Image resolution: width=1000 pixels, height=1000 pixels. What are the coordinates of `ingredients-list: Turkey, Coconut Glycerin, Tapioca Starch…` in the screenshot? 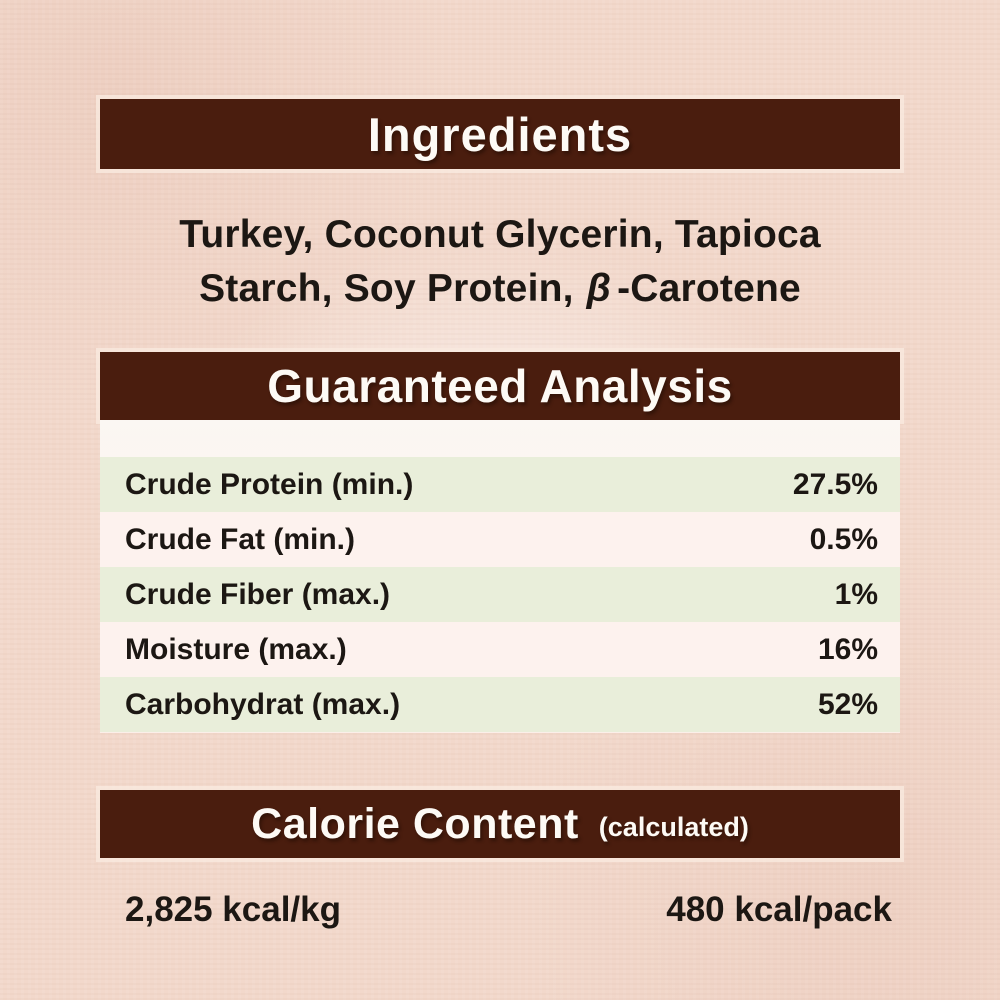 It's located at (500, 262).